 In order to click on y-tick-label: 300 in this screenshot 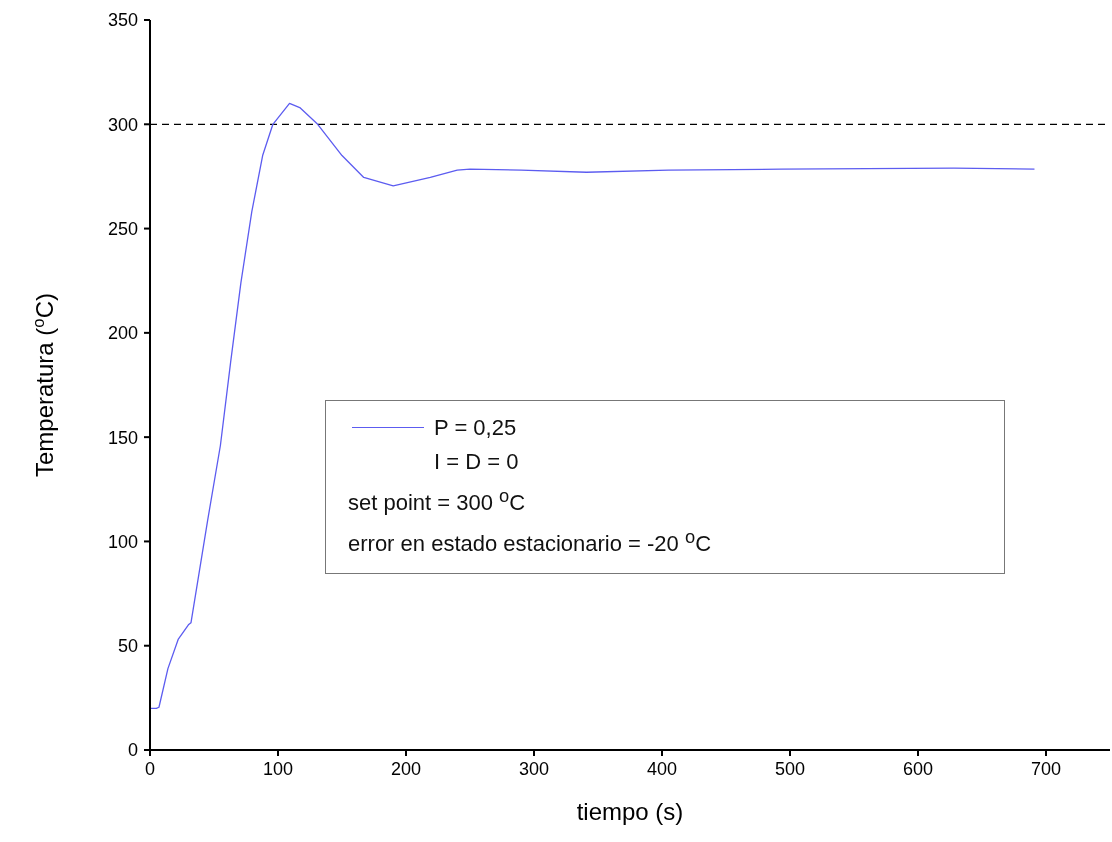, I will do `click(122, 124)`.